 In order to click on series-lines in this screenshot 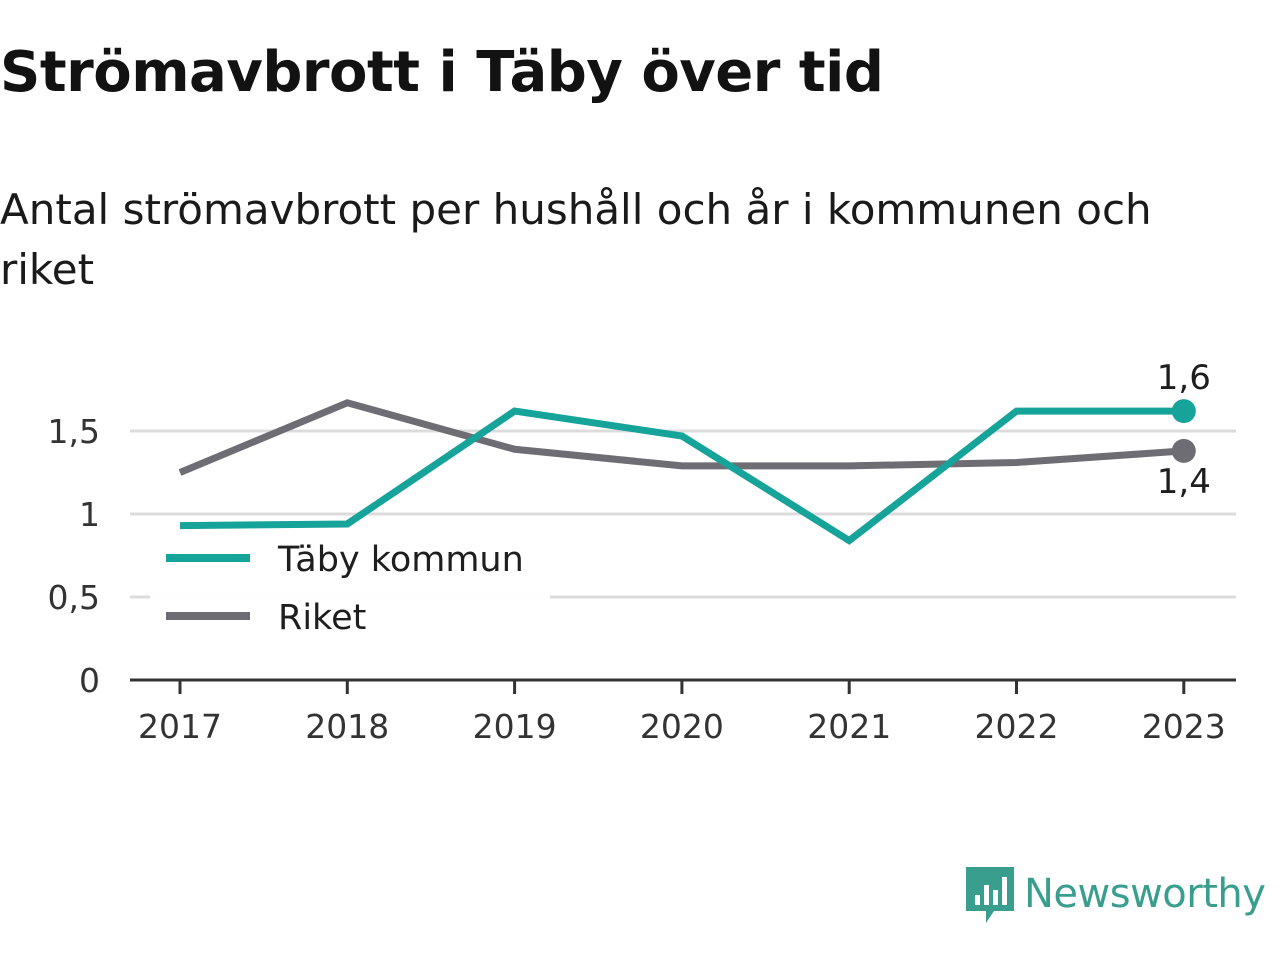, I will do `click(687, 472)`.